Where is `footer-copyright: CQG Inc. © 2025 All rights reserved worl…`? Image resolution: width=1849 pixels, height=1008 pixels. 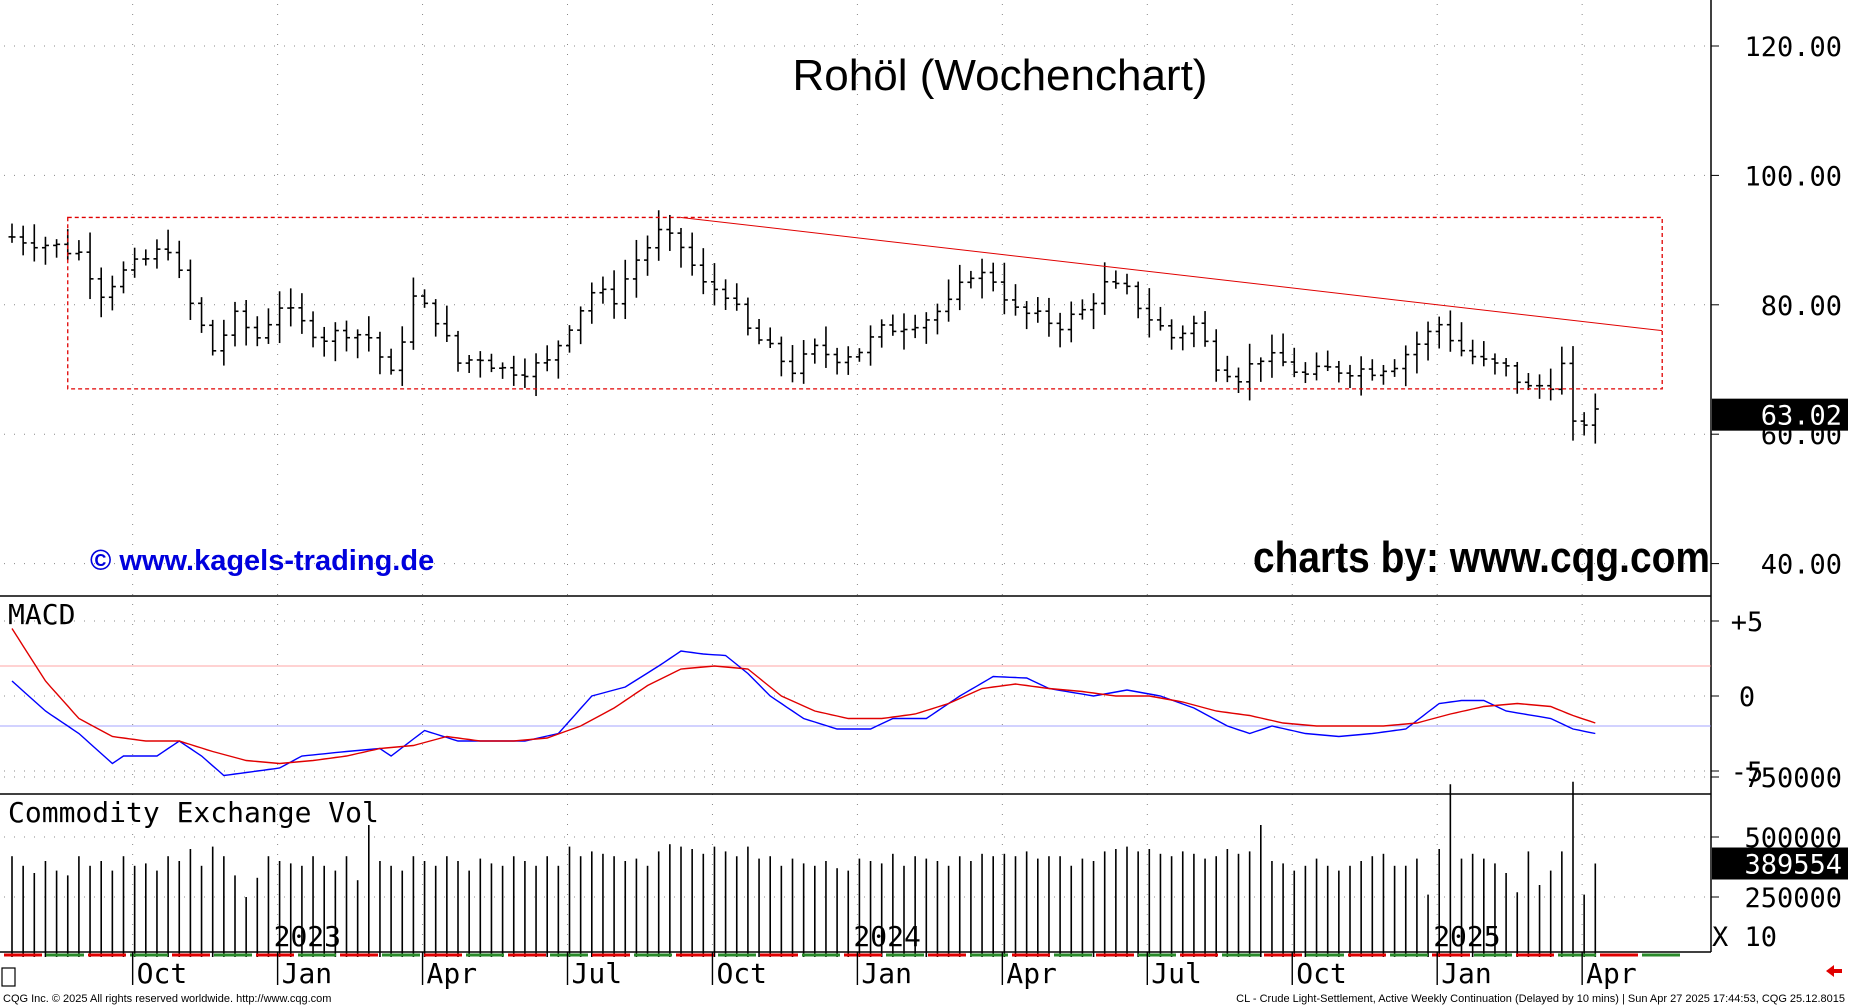
footer-copyright: CQG Inc. © 2025 All rights reserved worl… is located at coordinates (167, 999).